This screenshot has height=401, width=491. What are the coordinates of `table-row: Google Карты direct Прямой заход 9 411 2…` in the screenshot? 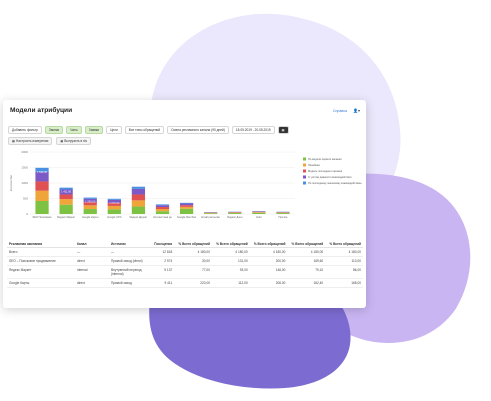 It's located at (185, 283).